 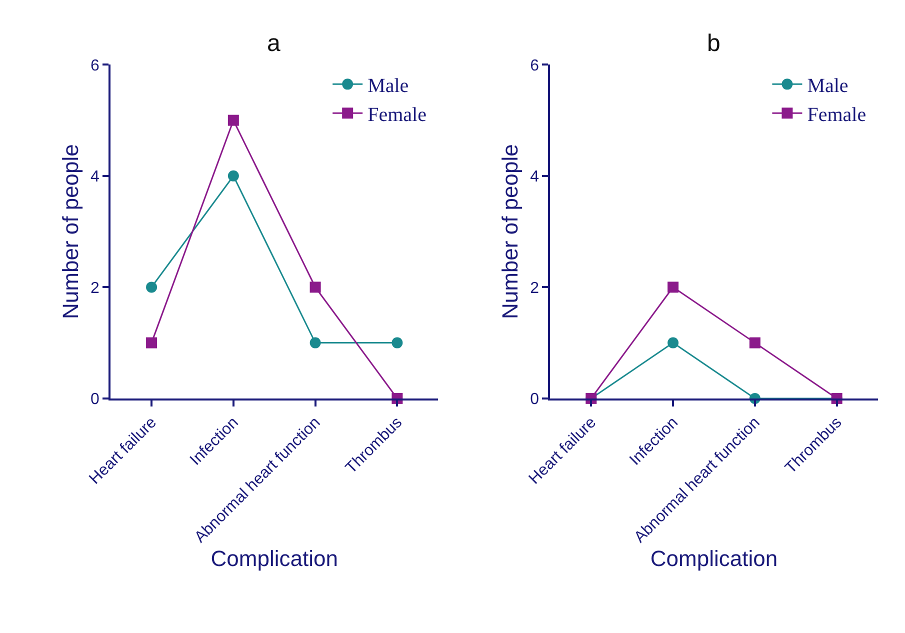 I want to click on chart-title: b, so click(x=713, y=43).